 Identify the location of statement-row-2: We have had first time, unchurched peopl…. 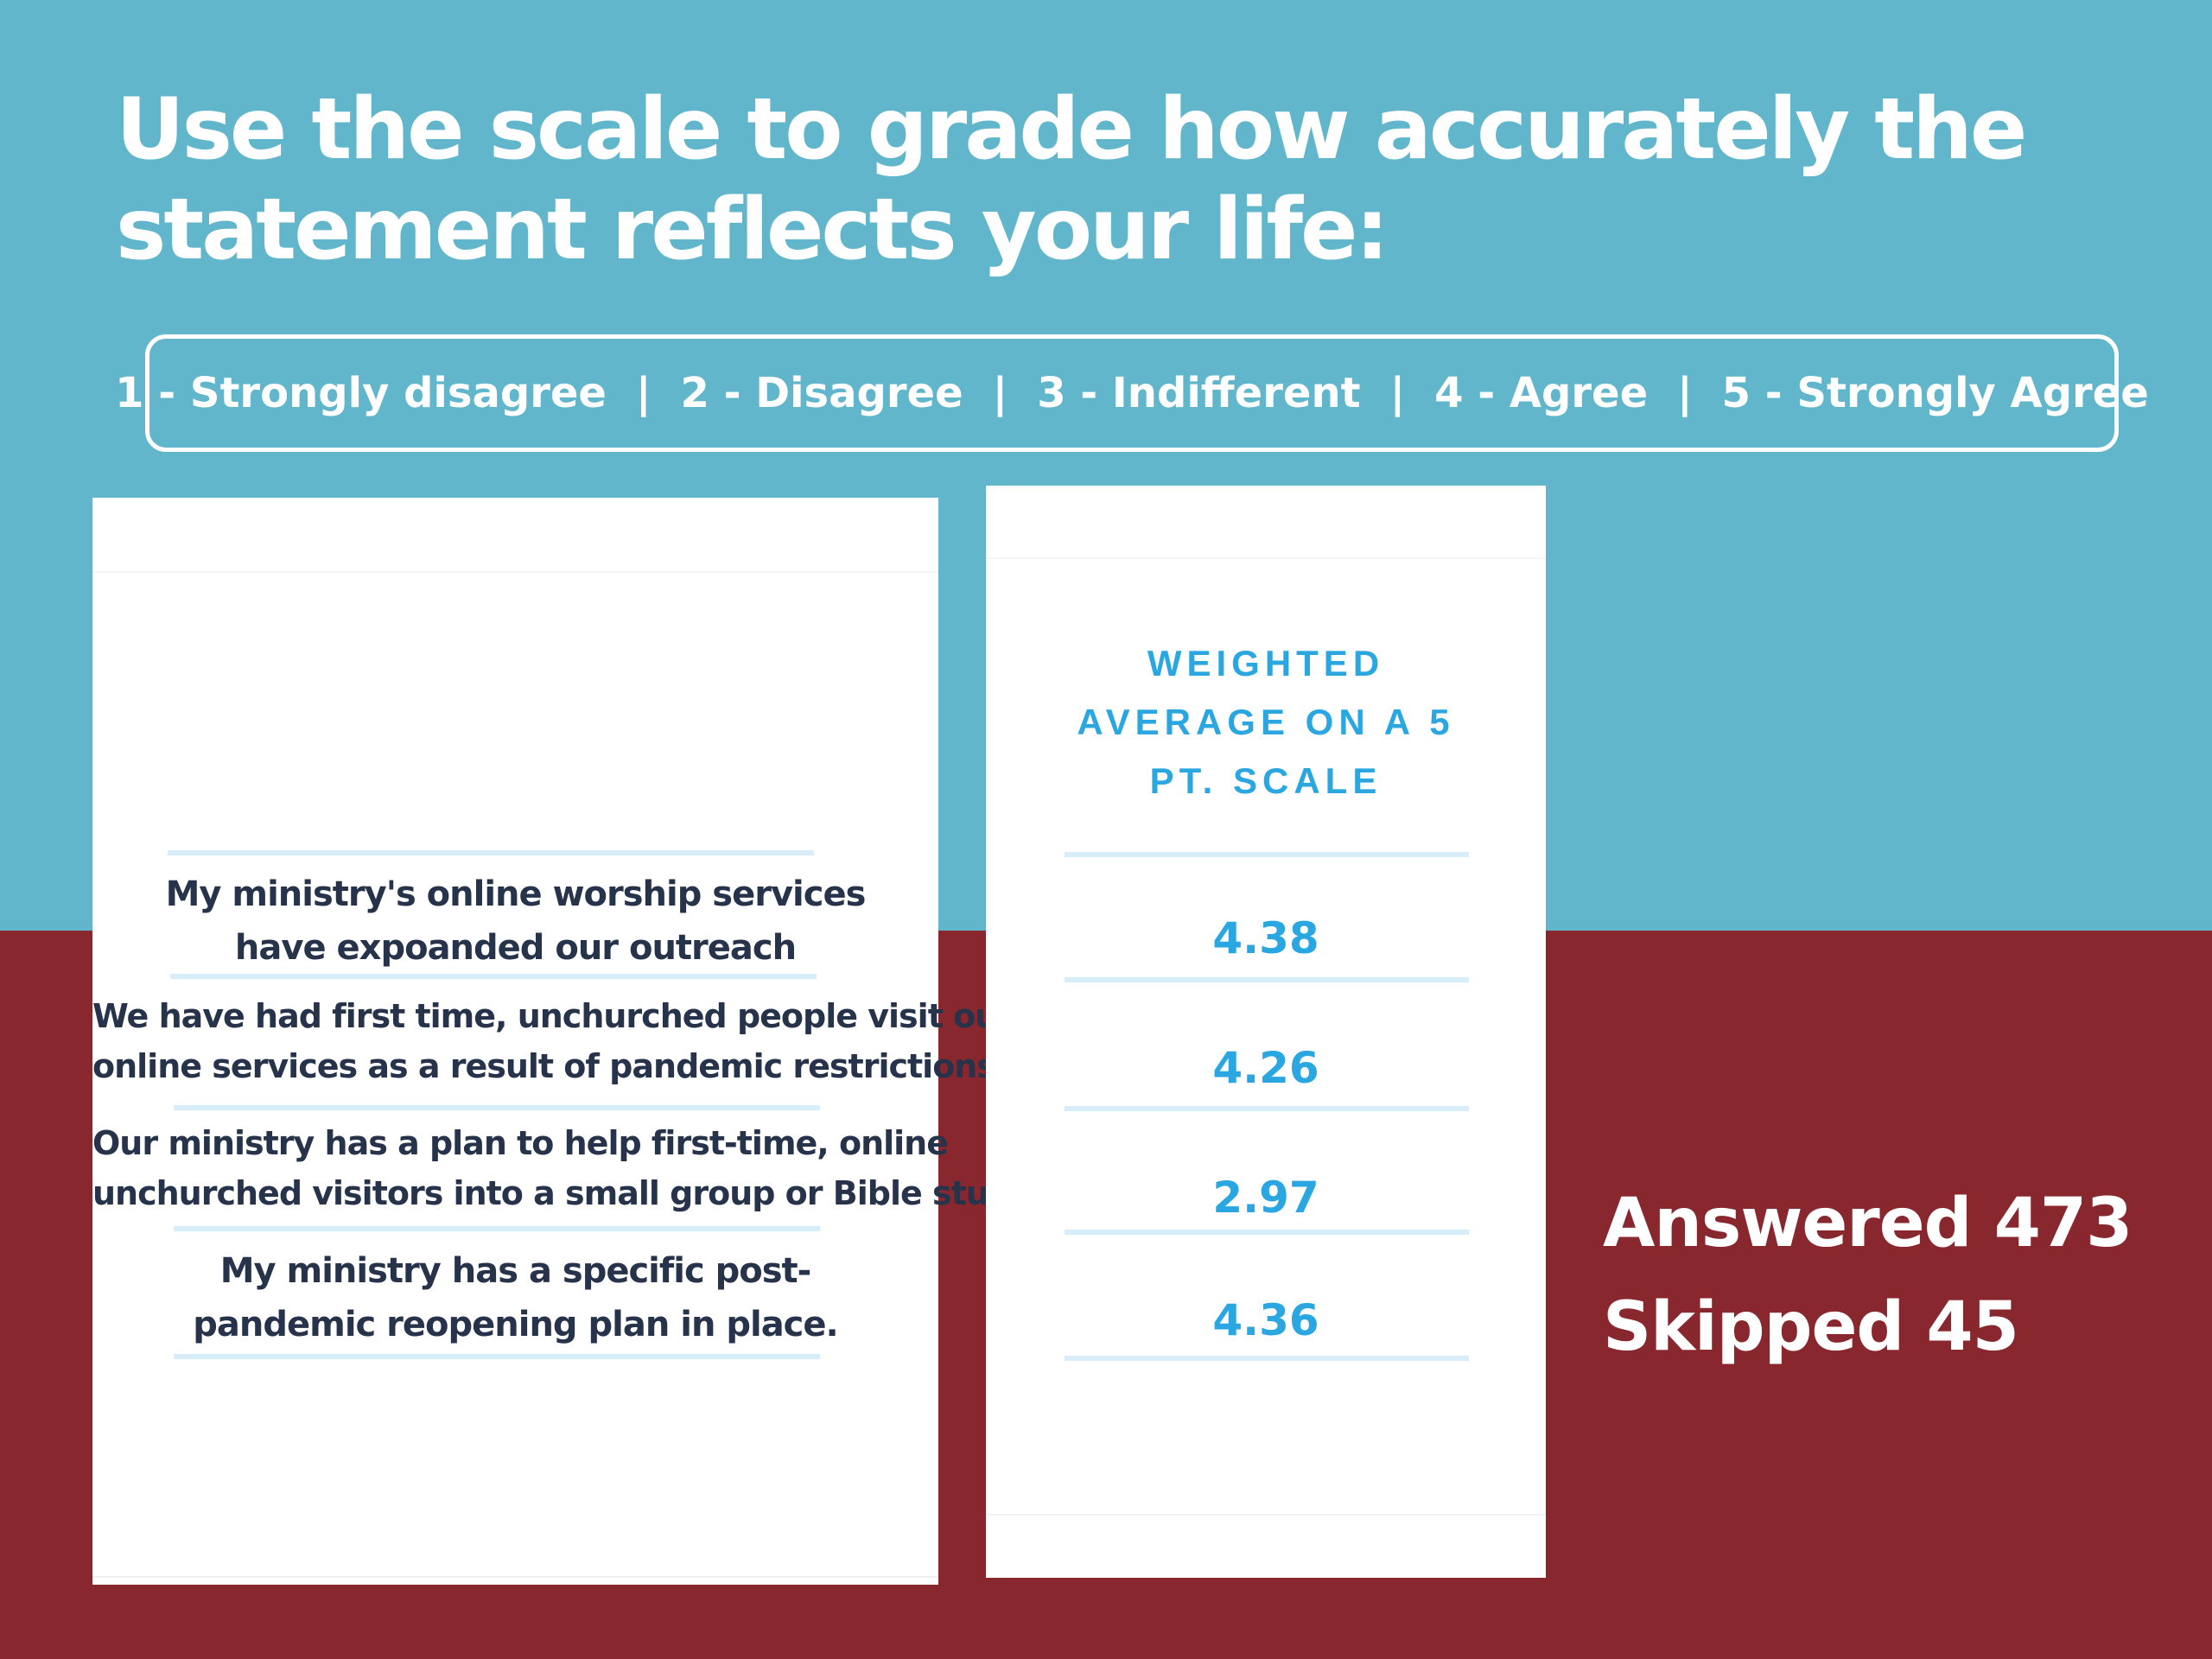
(553, 1041).